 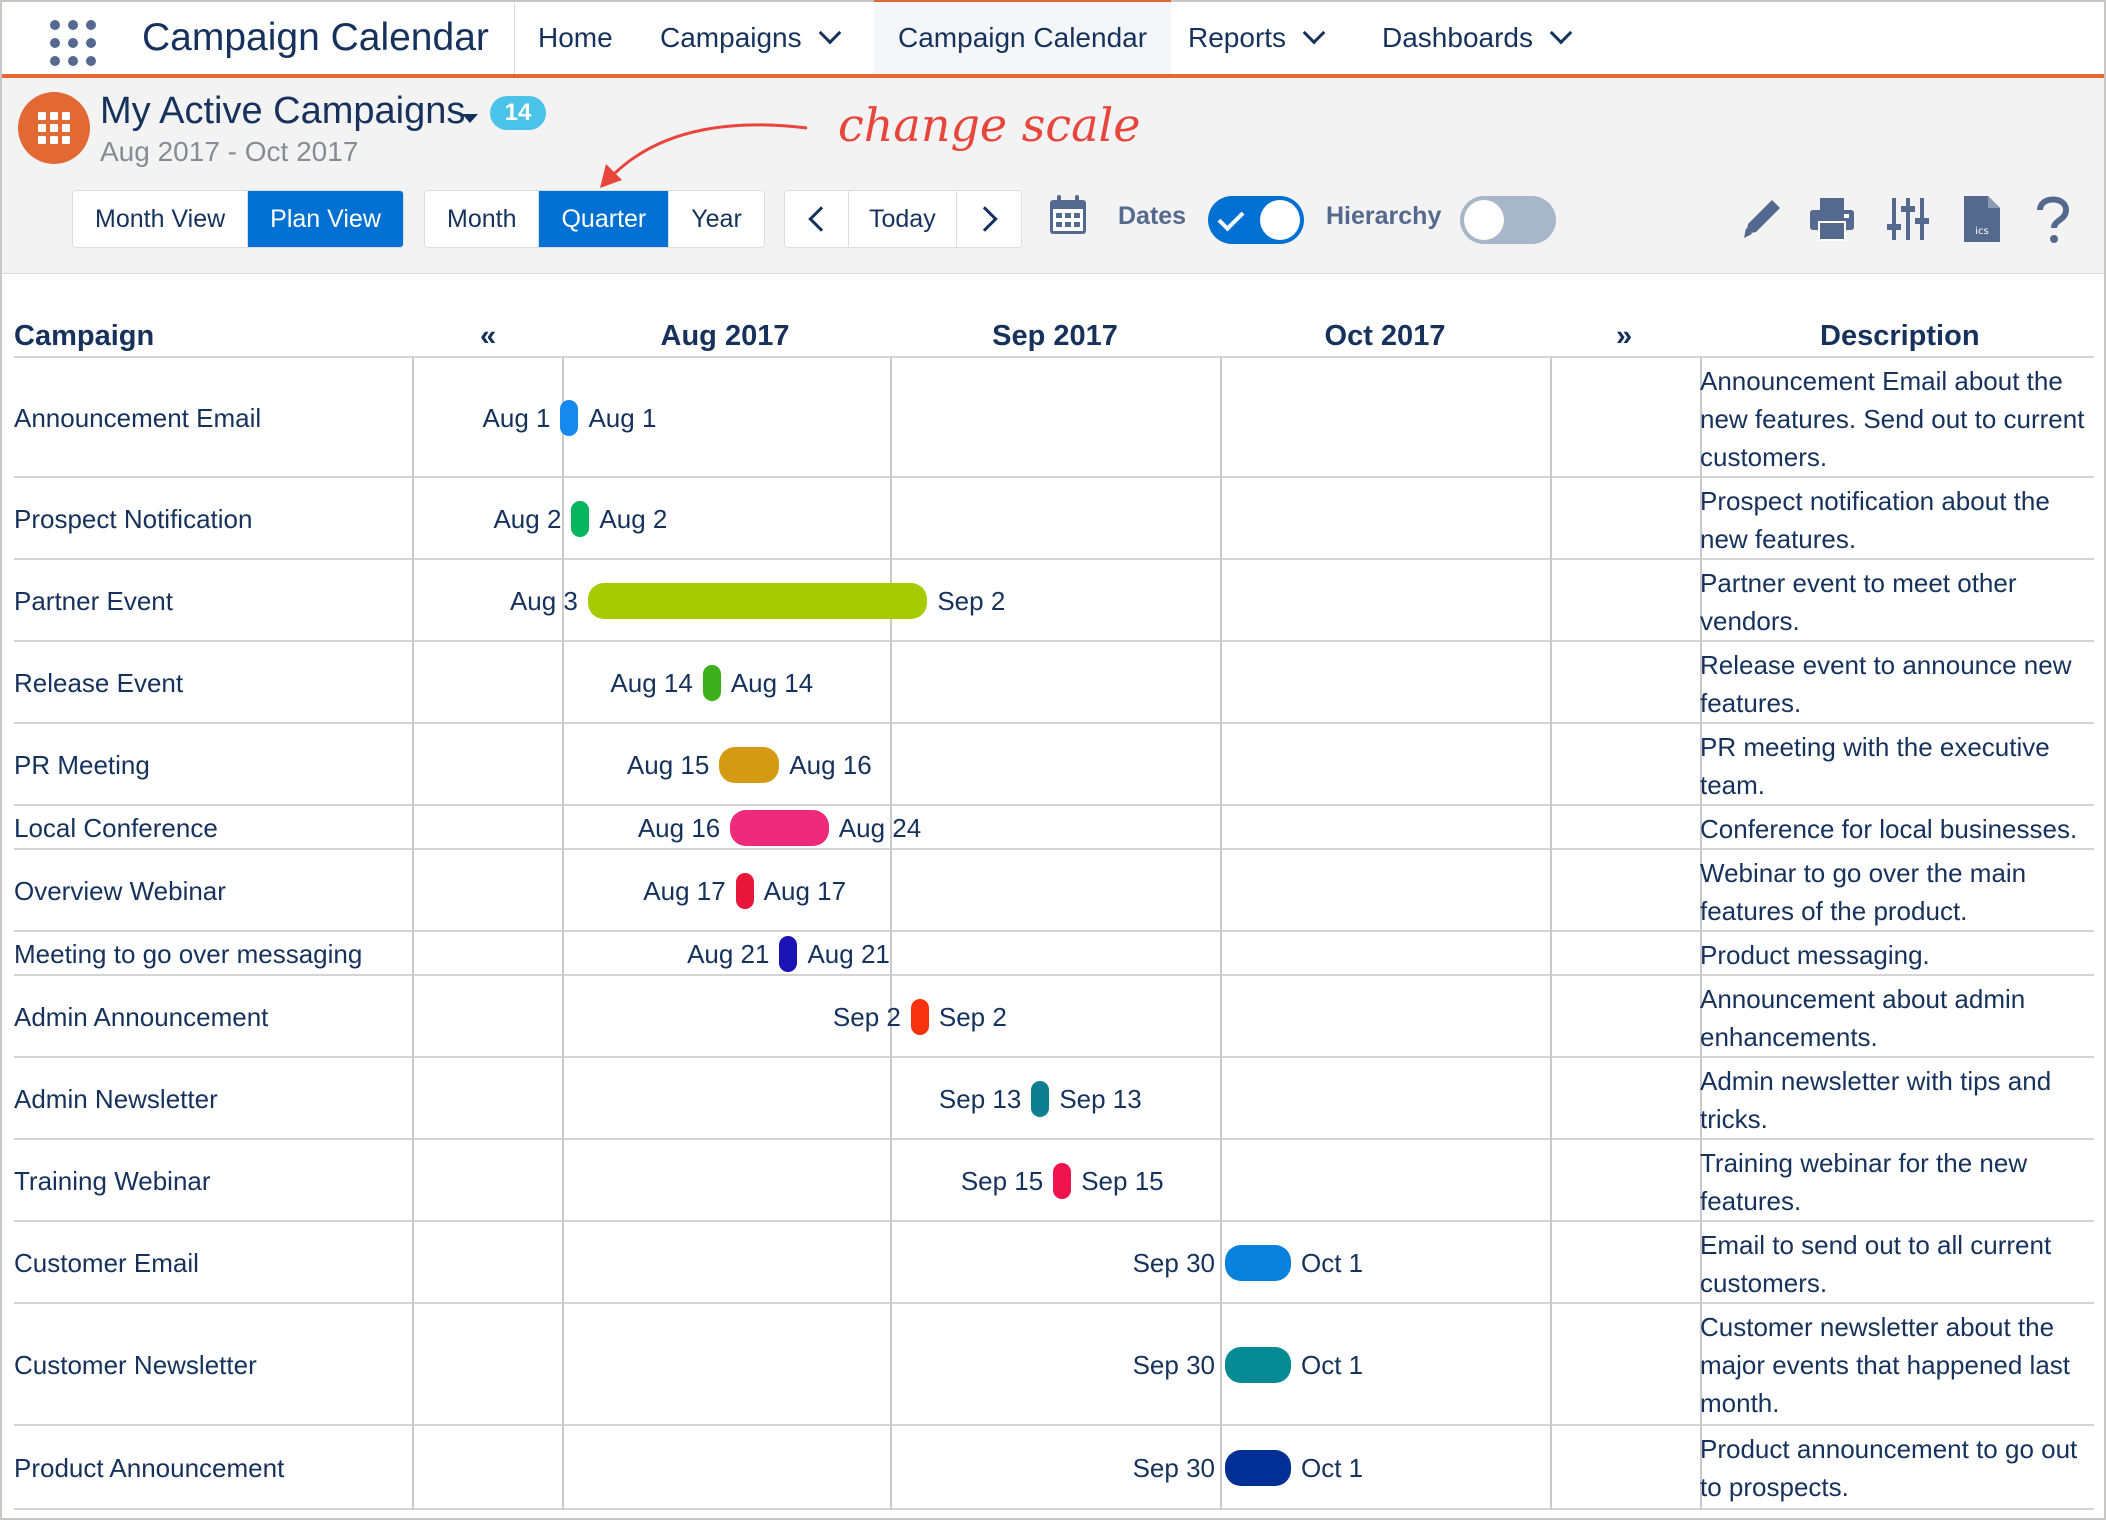 I want to click on campaign-name: Training Webinar, so click(x=112, y=1181).